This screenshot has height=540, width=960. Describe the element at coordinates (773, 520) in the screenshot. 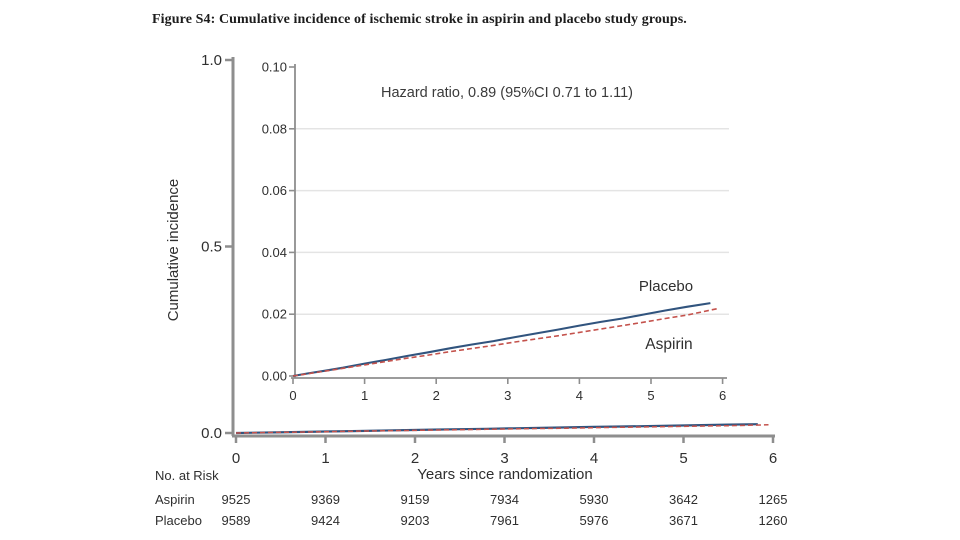

I see `risk-value: 1260` at that location.